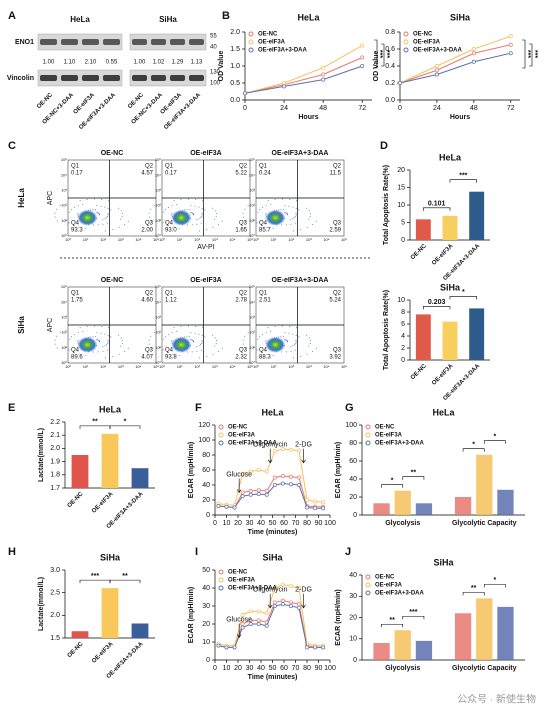 This screenshot has height=714, width=546. Describe the element at coordinates (121, 366) in the screenshot. I see `x-tick-label: 10³` at that location.